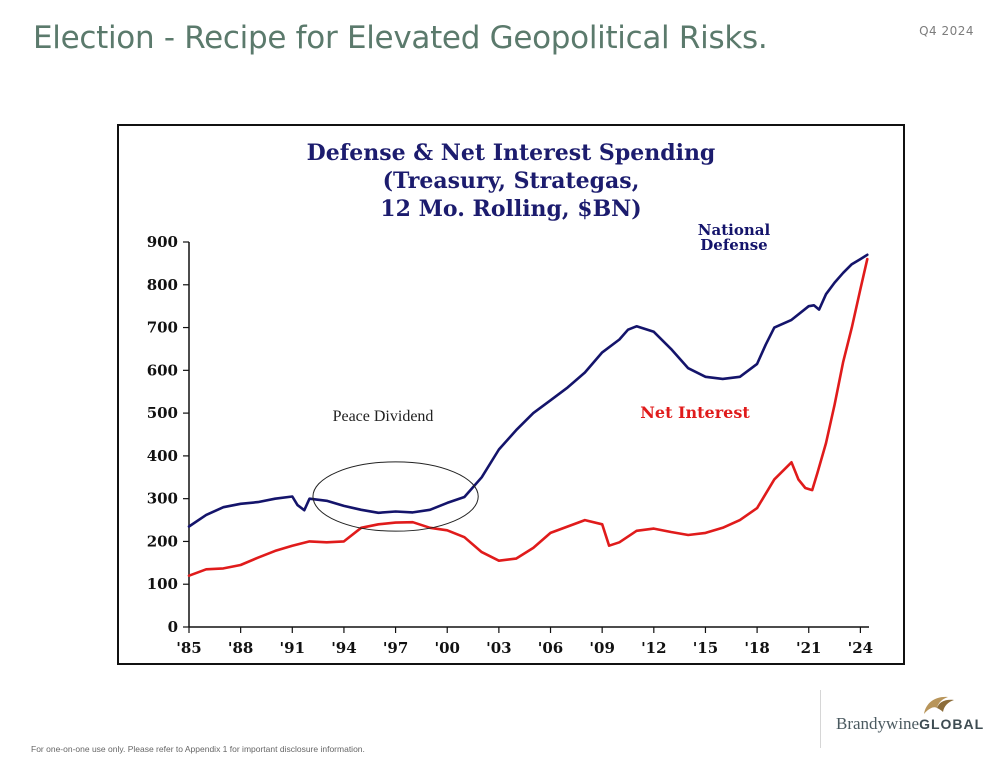 This screenshot has height=760, width=1007. I want to click on x-tick-label: '12, so click(653, 648).